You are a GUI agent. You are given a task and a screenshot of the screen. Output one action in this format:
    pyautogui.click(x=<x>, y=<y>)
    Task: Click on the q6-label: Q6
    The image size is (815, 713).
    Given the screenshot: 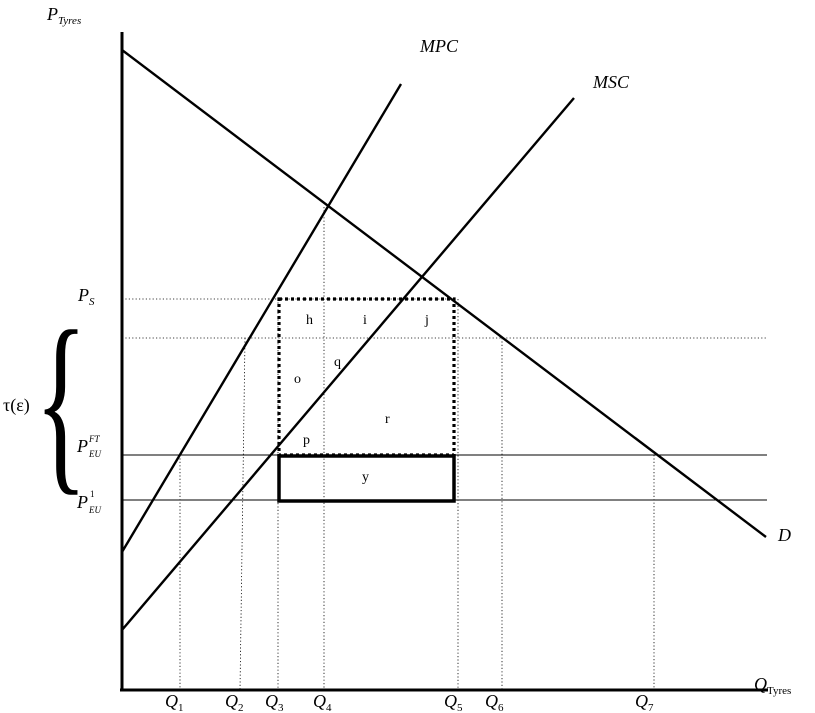 What is the action you would take?
    pyautogui.click(x=494, y=702)
    